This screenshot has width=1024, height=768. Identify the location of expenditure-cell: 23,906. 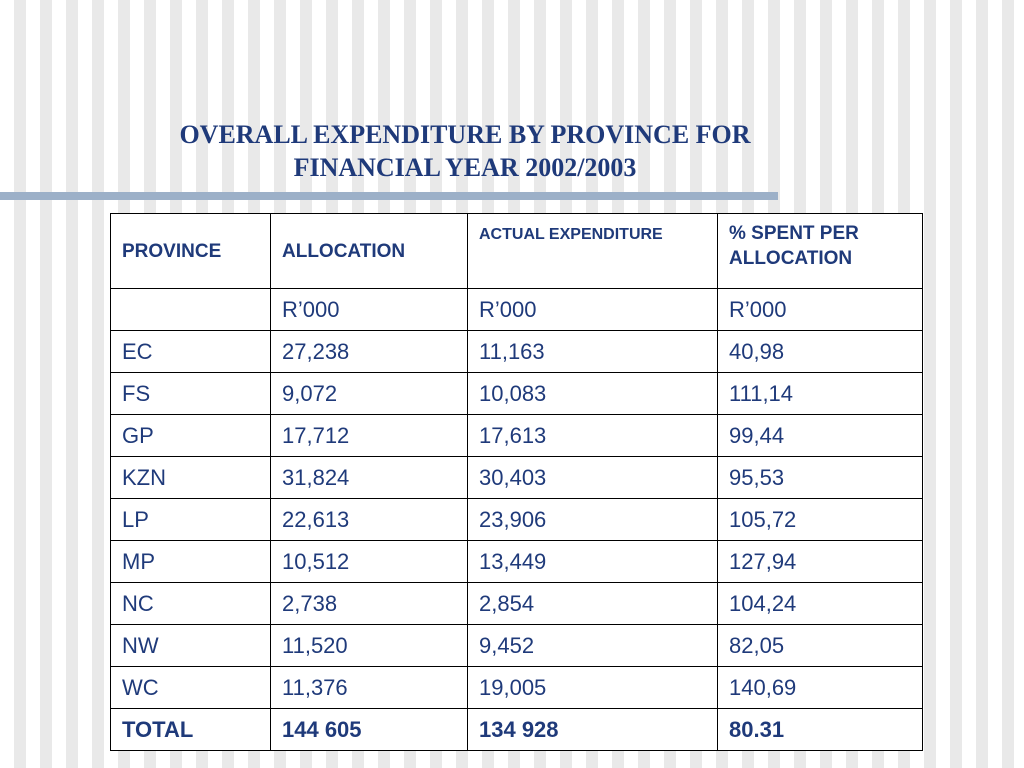
(592, 519).